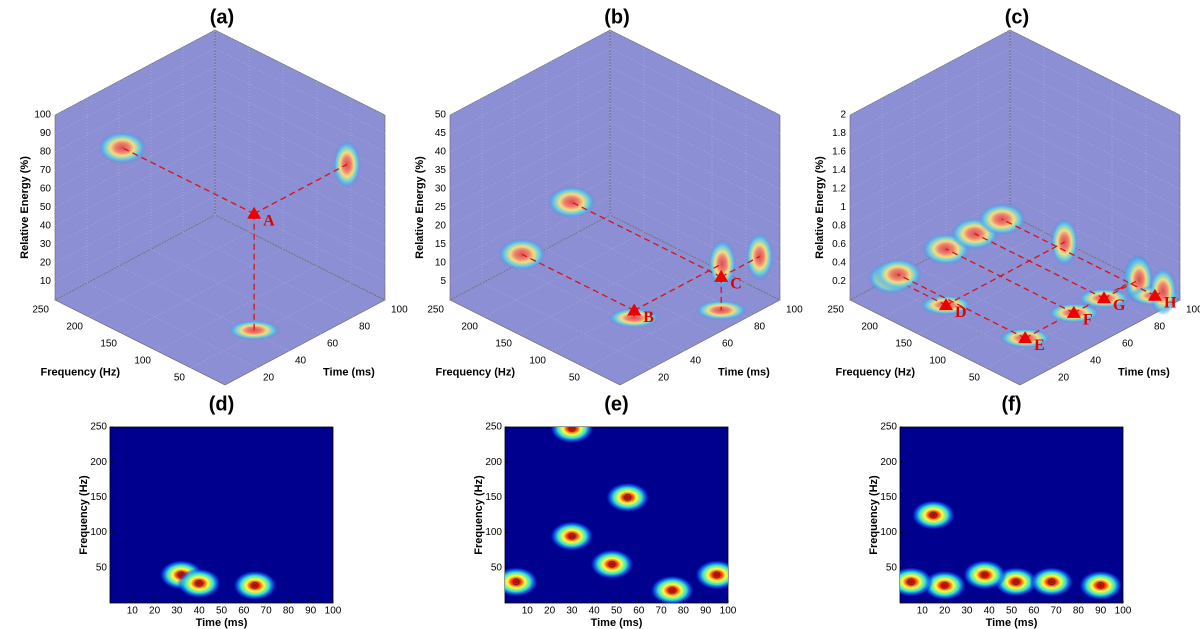 This screenshot has width=1200, height=629. I want to click on point-label: G, so click(1119, 305).